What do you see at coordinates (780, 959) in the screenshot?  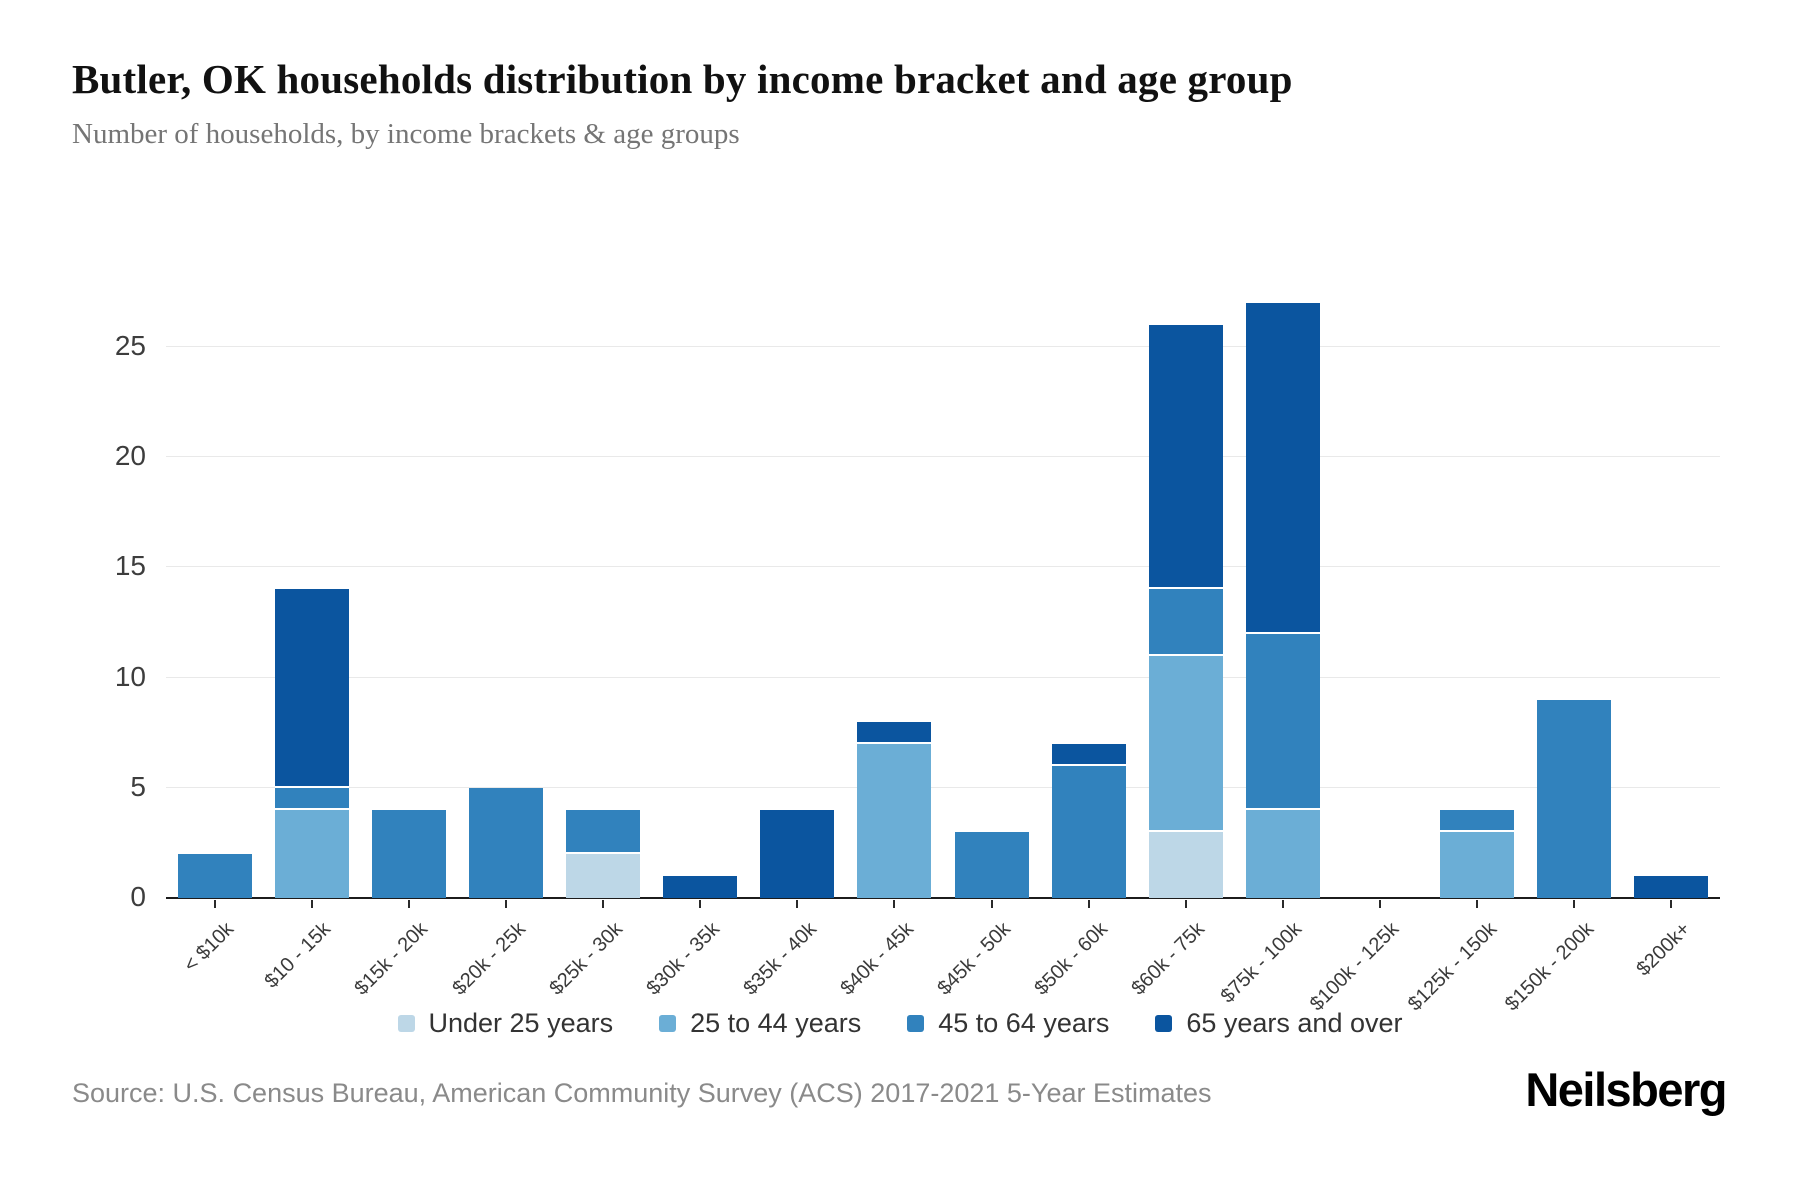 I see `x-axis-label: $35k - 40k` at bounding box center [780, 959].